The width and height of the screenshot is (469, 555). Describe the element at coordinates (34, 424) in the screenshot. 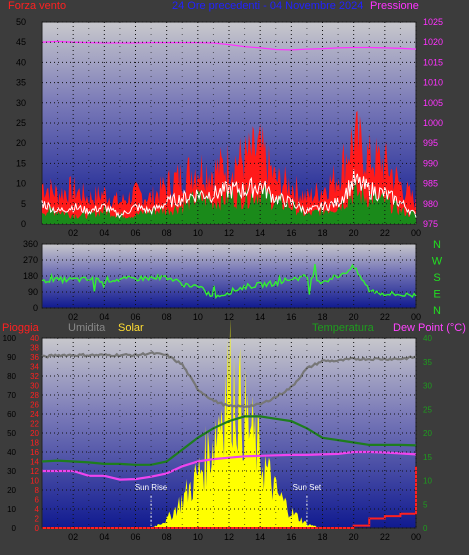

I see `rain-y-tick: 22` at that location.